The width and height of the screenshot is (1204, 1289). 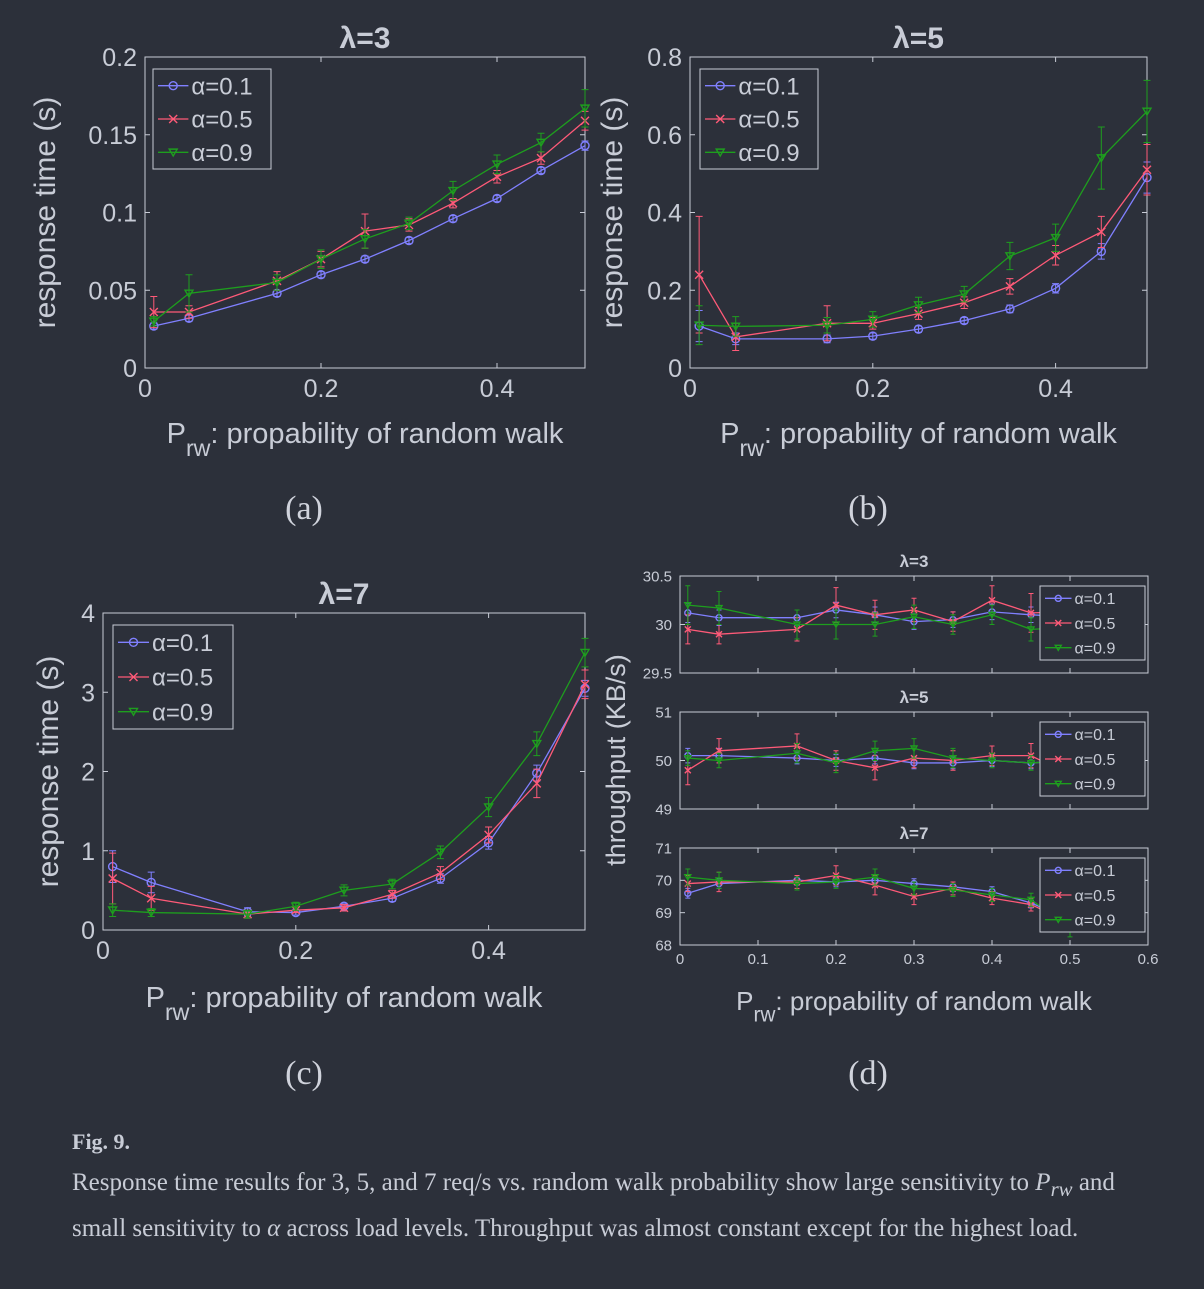 What do you see at coordinates (657, 576) in the screenshot?
I see `y-tick-label: 30.5` at bounding box center [657, 576].